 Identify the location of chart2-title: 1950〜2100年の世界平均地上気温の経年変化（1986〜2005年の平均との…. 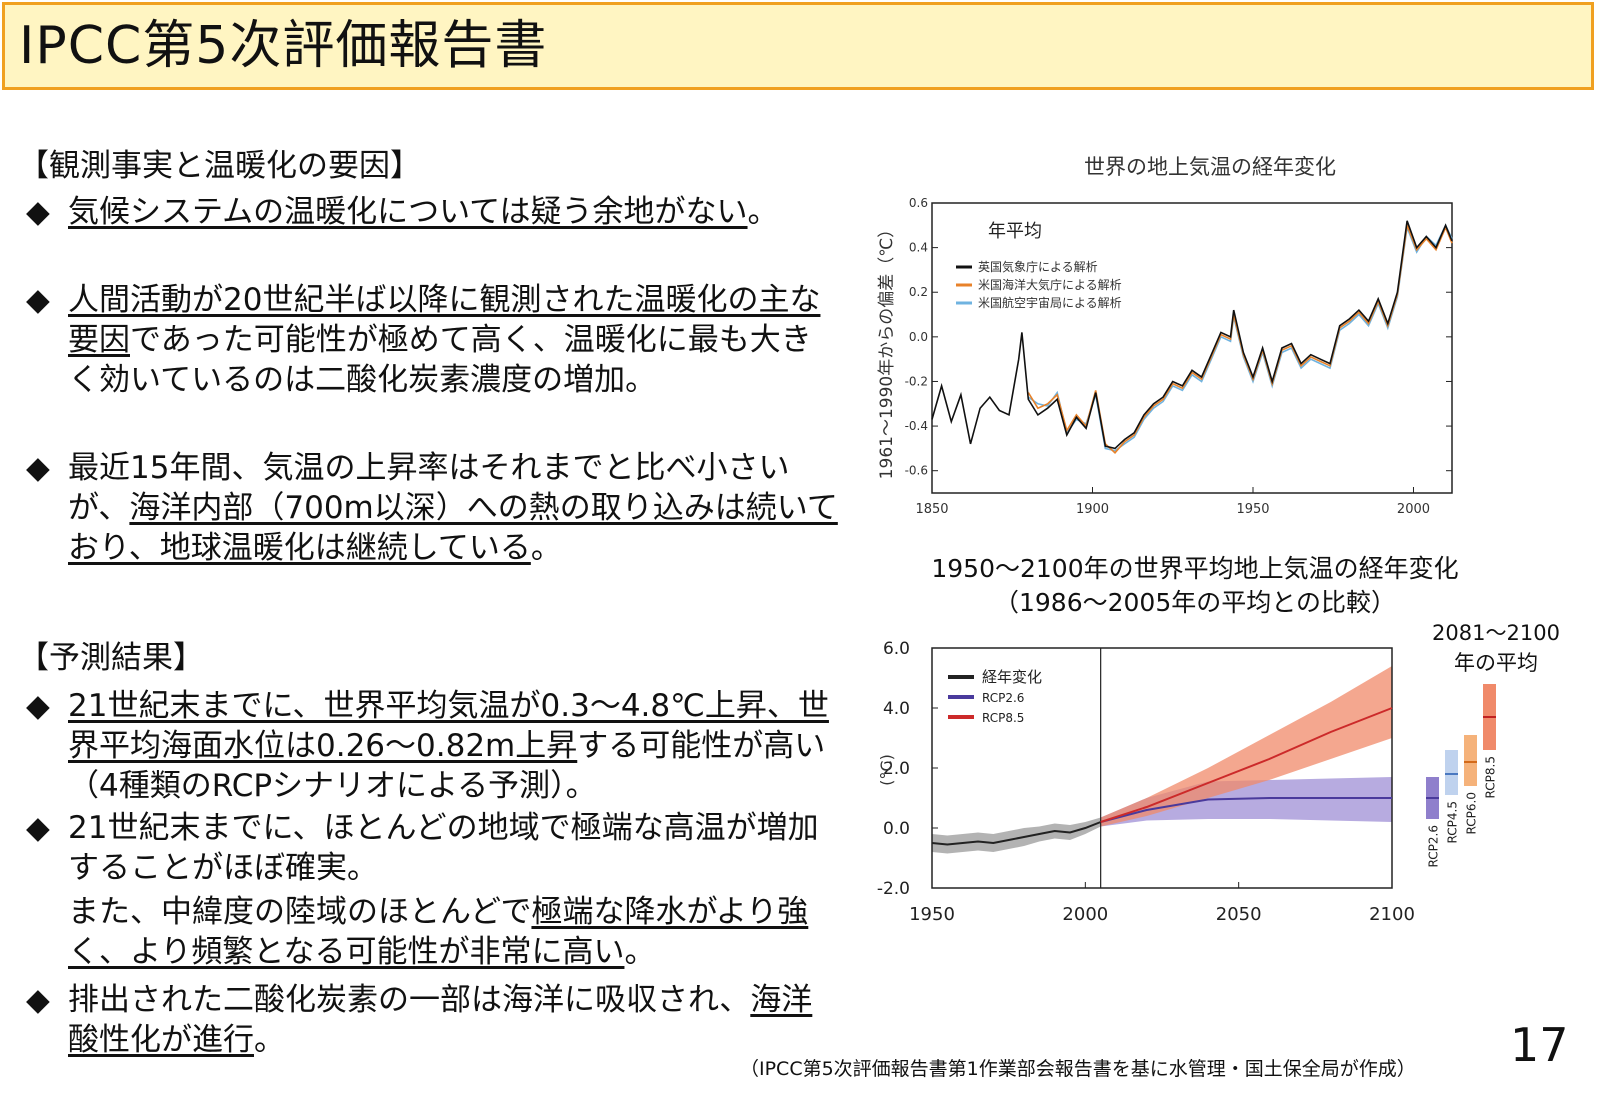
(1195, 585).